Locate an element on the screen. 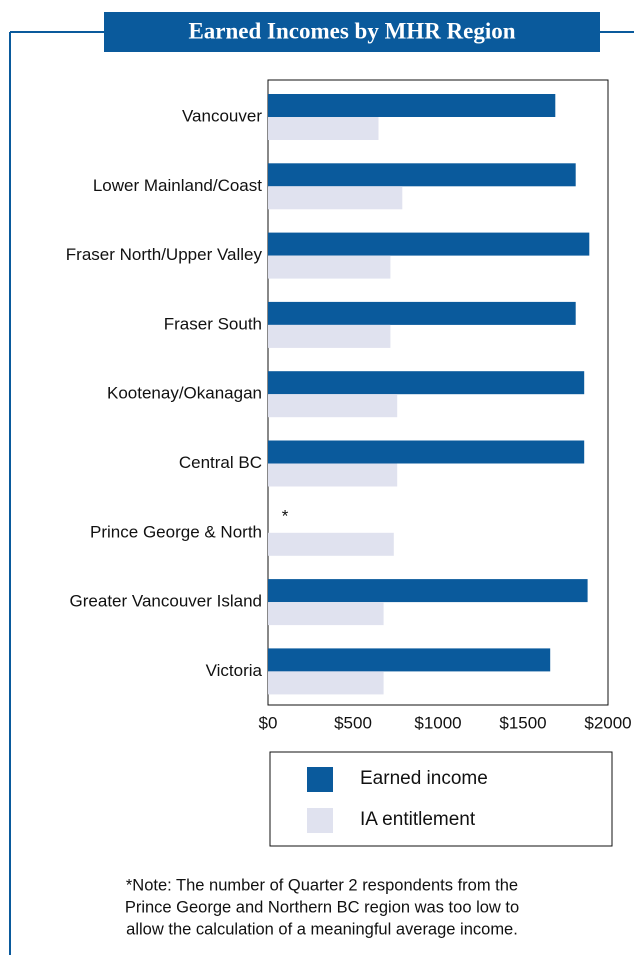  x-tick-label: $1000 is located at coordinates (437, 722).